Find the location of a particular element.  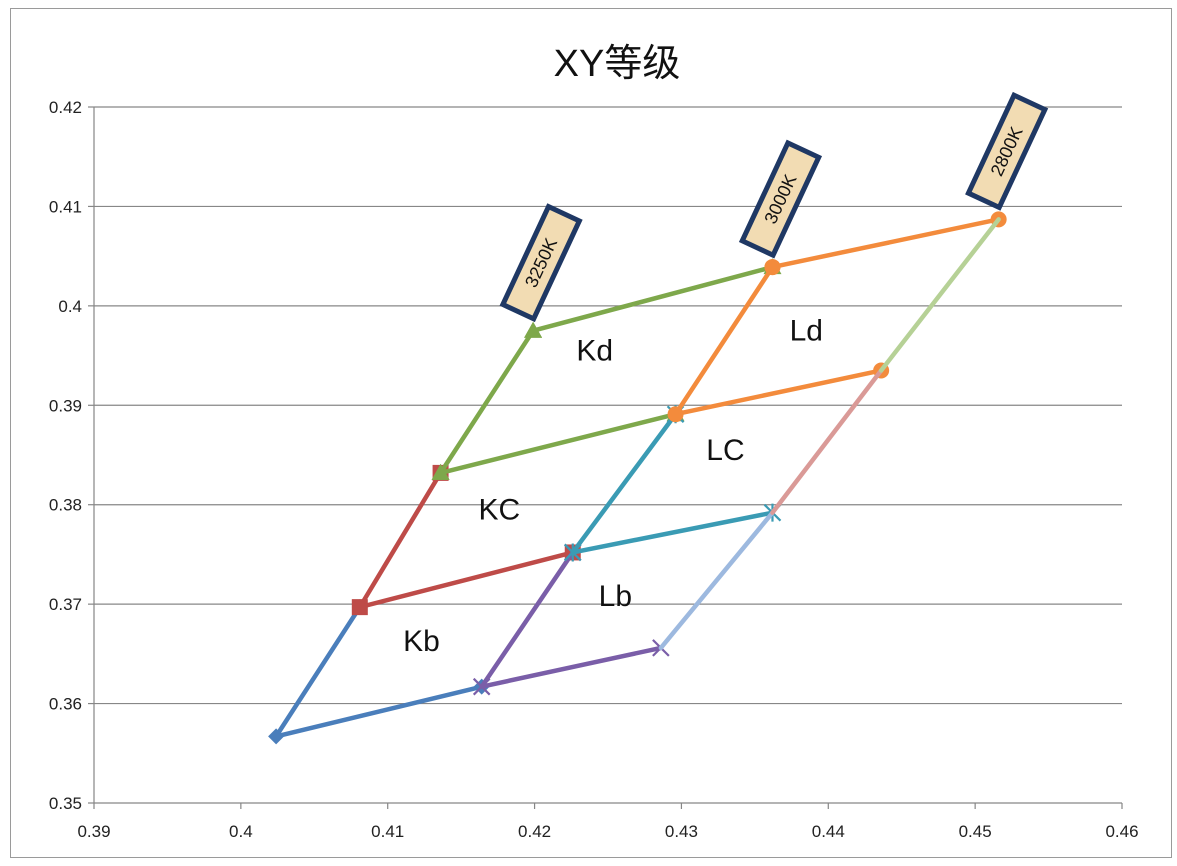

y-tick-label: 0.35 is located at coordinates (65, 803).